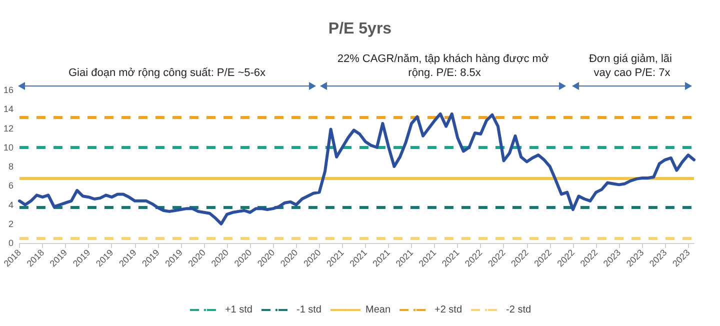 The width and height of the screenshot is (720, 326). I want to click on legend-label: -1 std, so click(309, 310).